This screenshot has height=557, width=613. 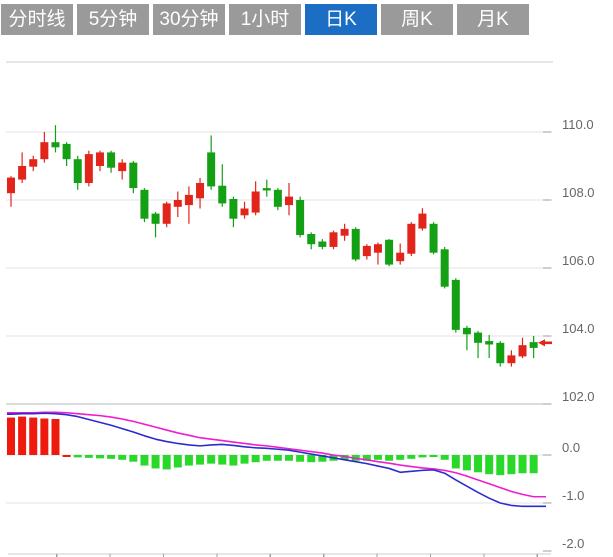 I want to click on price-axis-label: 108.0, so click(x=578, y=192).